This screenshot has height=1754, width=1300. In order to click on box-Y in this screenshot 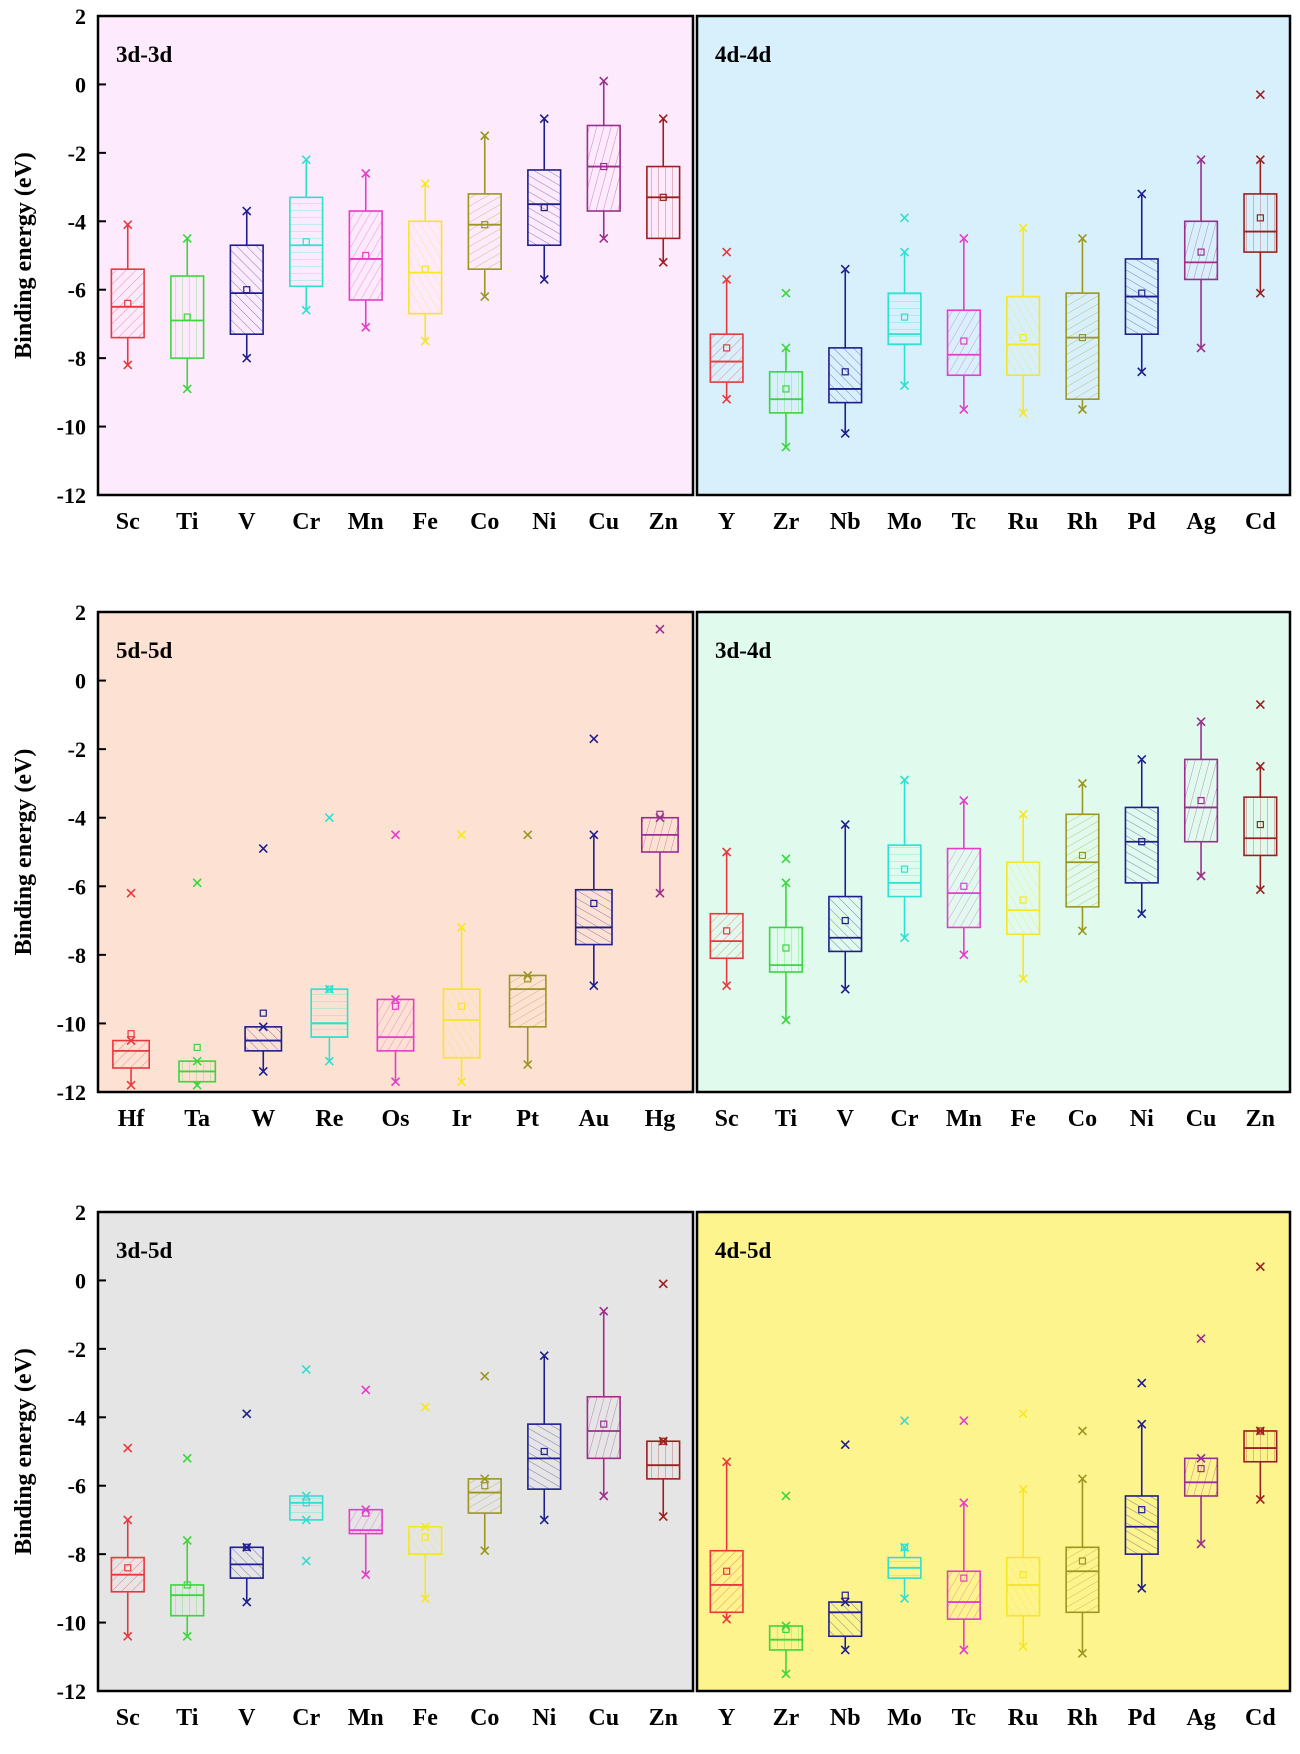, I will do `click(726, 339)`.